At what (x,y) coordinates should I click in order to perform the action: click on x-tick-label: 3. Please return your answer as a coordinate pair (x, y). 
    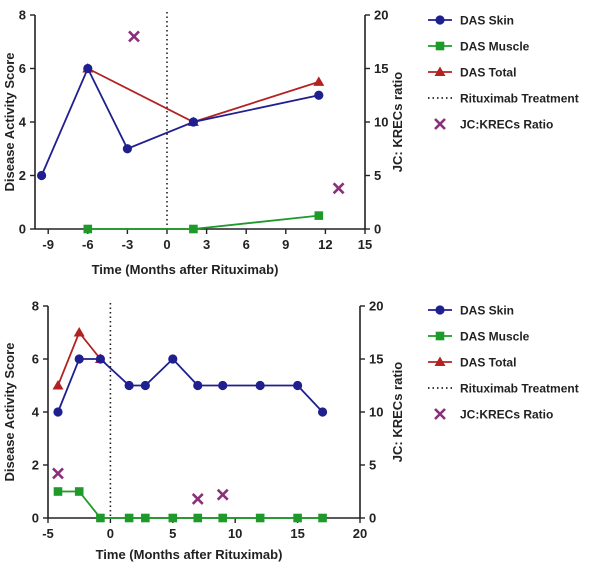
    Looking at the image, I should click on (206, 244).